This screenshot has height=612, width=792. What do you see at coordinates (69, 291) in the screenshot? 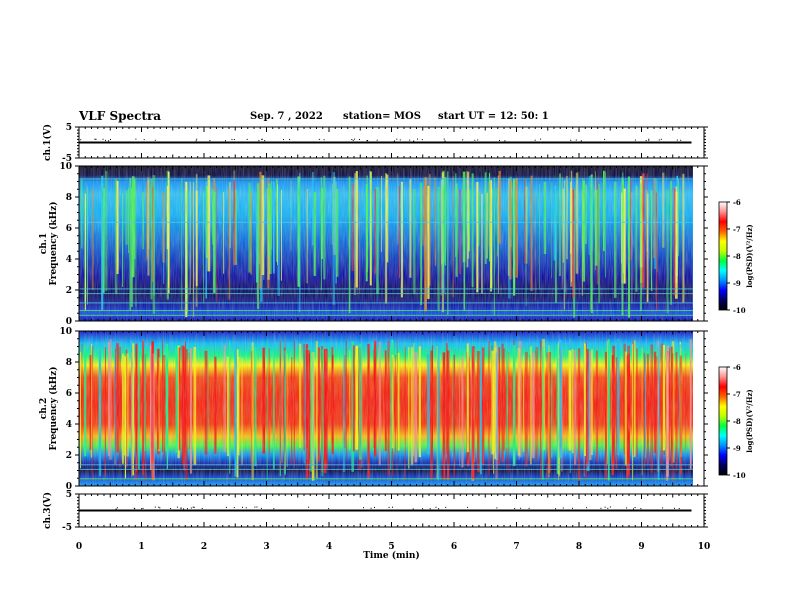
I see `y-tick-label: 2` at bounding box center [69, 291].